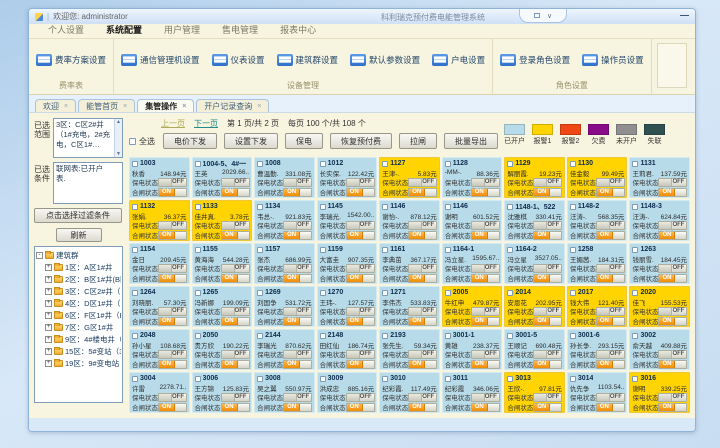  Describe the element at coordinates (173, 123) in the screenshot. I see `prev-page-link: 上一页` at that location.